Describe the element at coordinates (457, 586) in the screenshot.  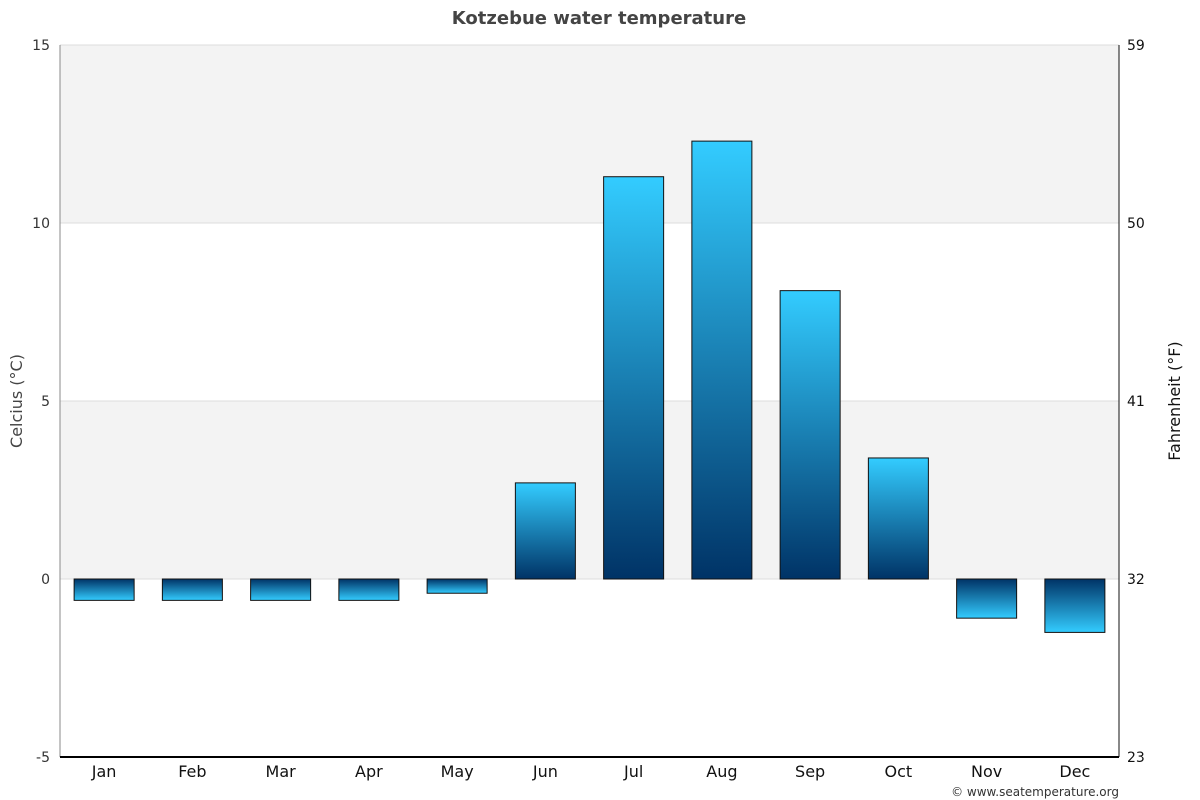
I see `bar-may` at that location.